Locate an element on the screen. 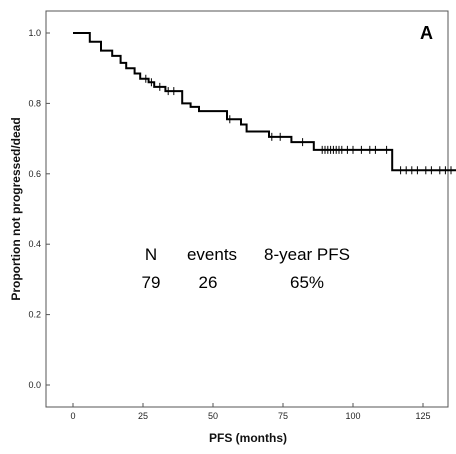  annotation-table: N events 8-year PFS 79 26 65% is located at coordinates (246, 268).